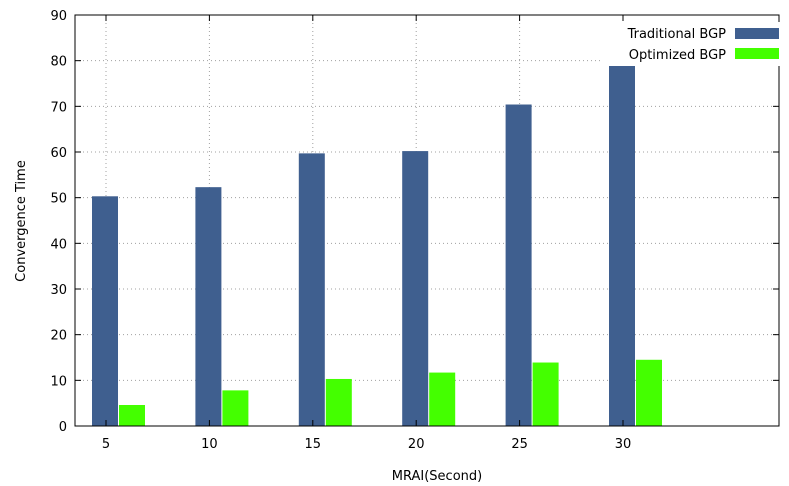 Image resolution: width=789 pixels, height=486 pixels. I want to click on y-tick-label: 40, so click(58, 244).